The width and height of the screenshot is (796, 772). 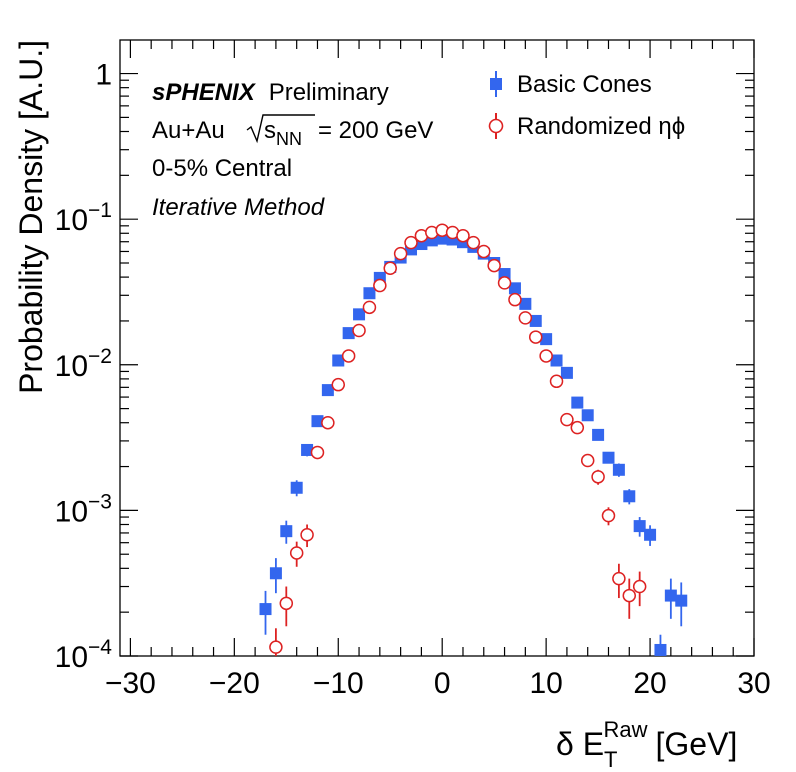 What do you see at coordinates (338, 683) in the screenshot?
I see `x-tick-label: −10` at bounding box center [338, 683].